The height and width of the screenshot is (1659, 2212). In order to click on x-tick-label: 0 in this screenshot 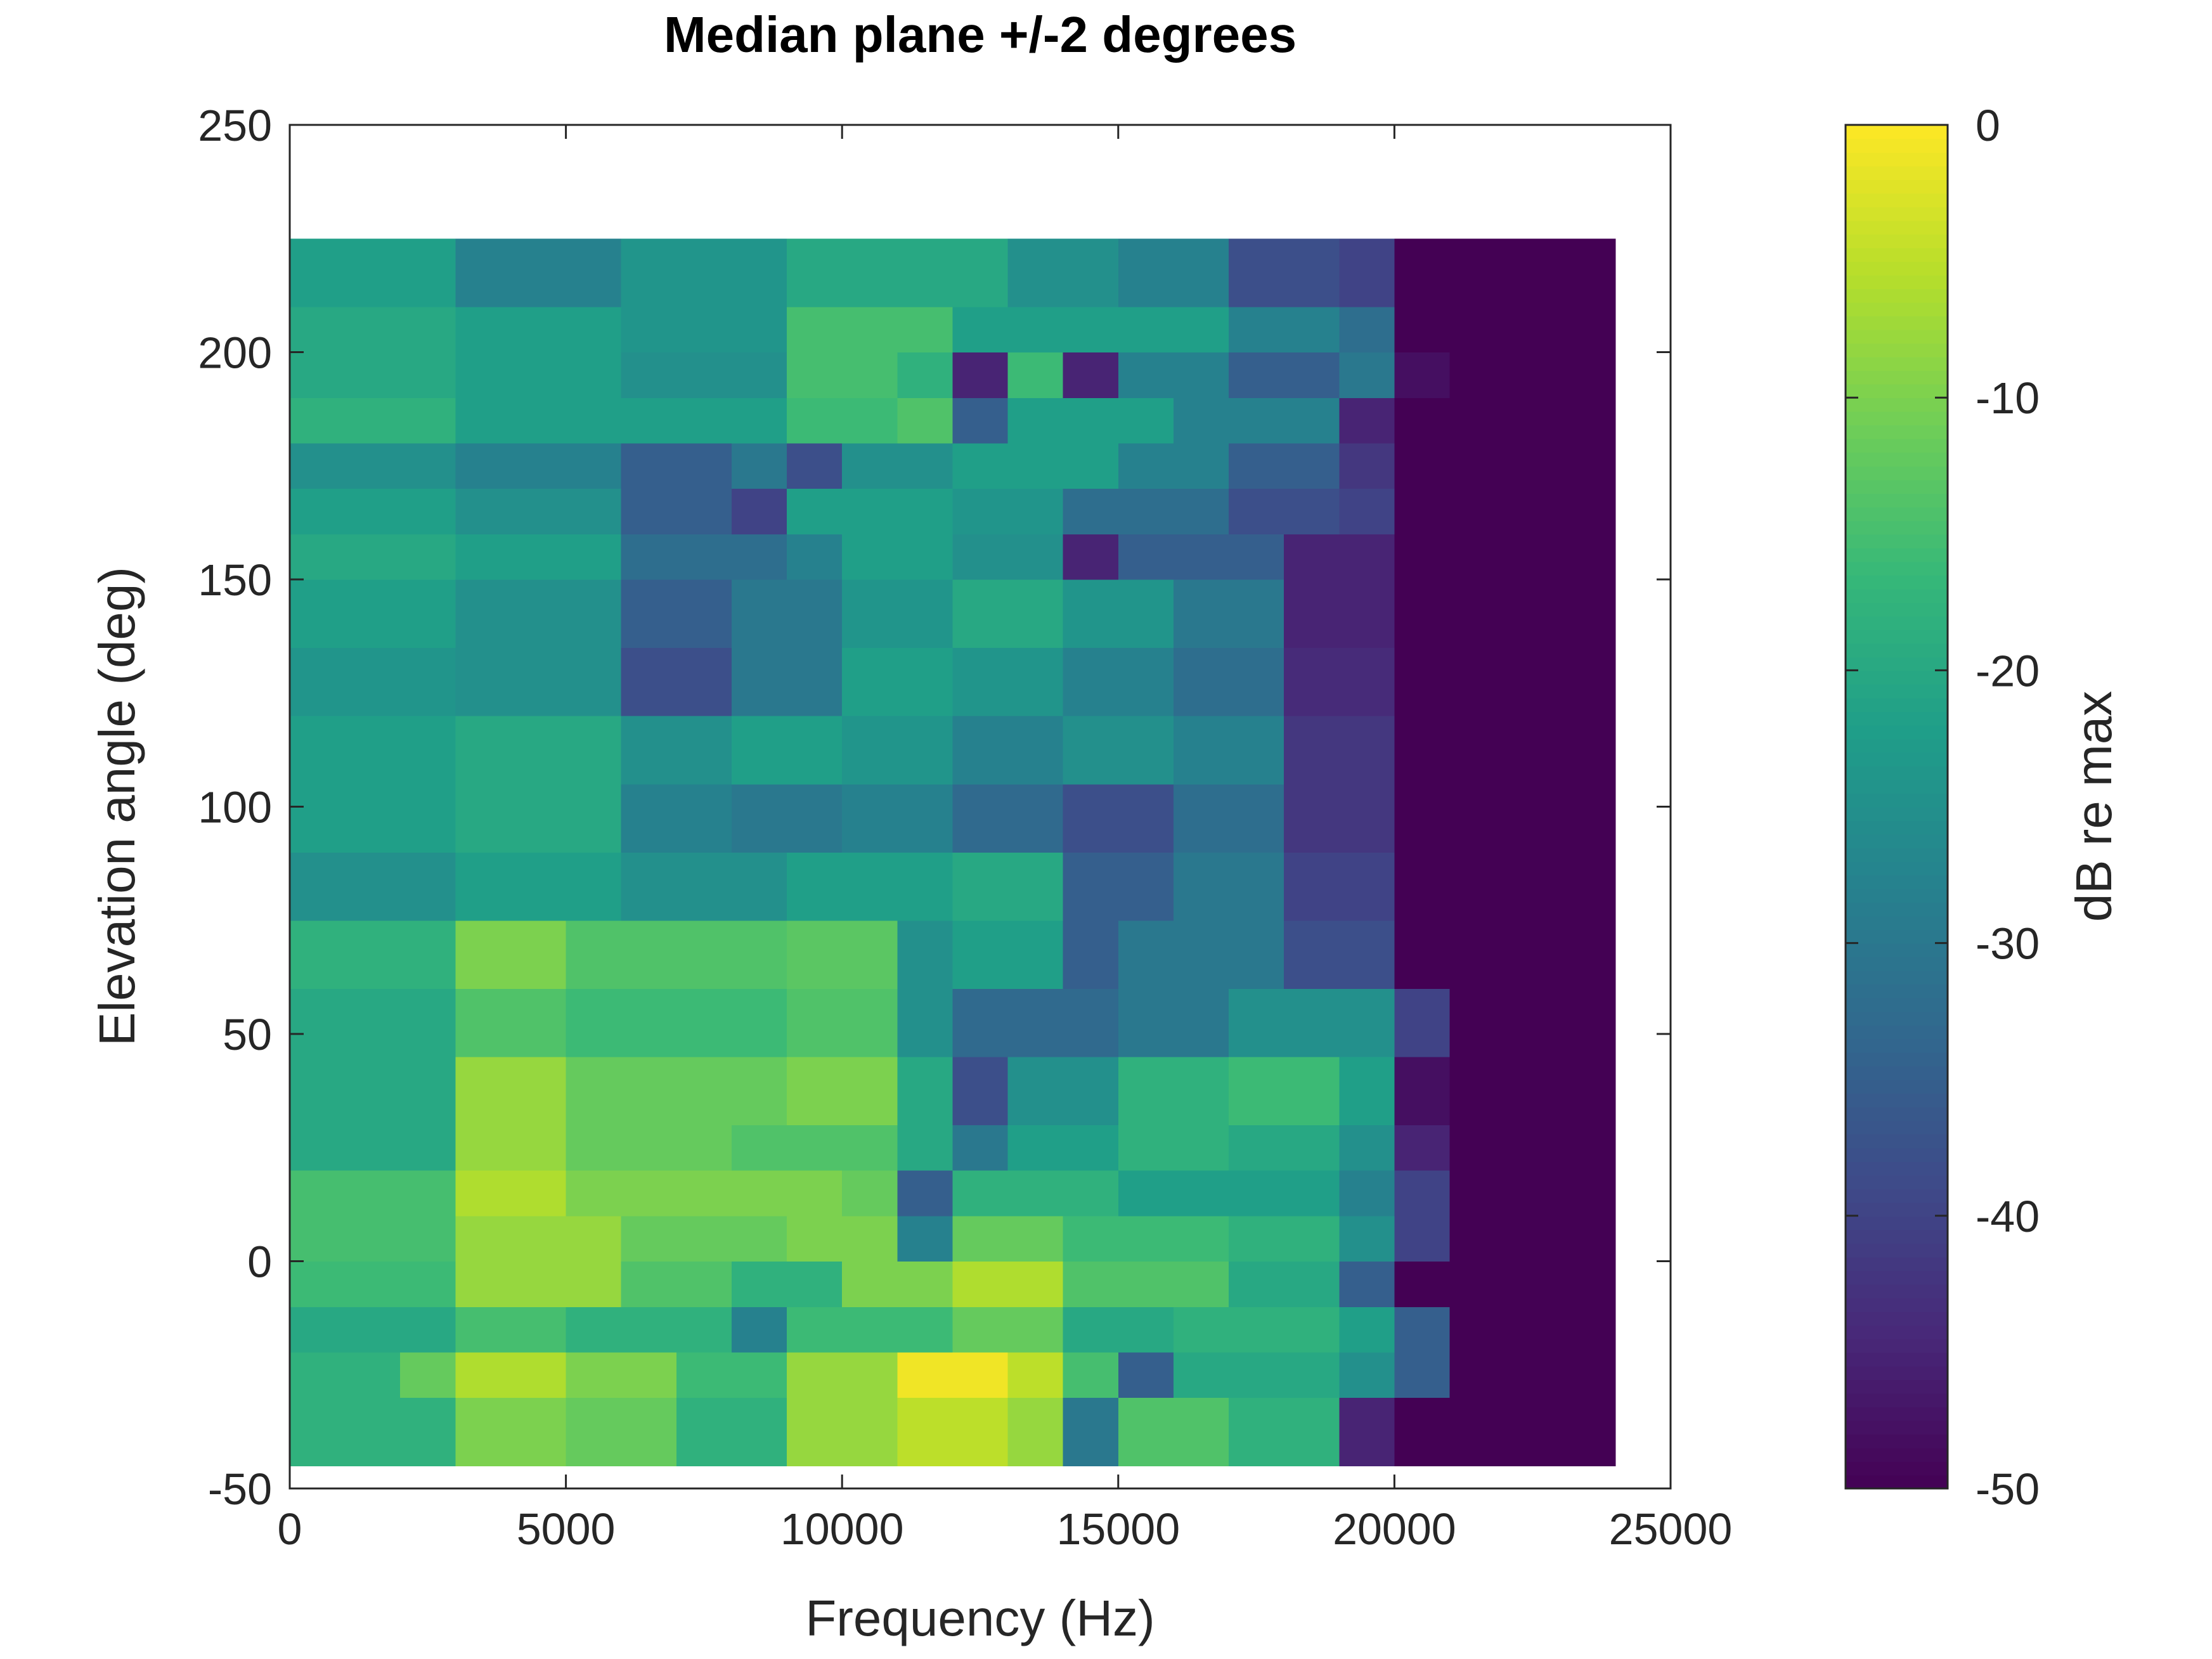, I will do `click(290, 1529)`.